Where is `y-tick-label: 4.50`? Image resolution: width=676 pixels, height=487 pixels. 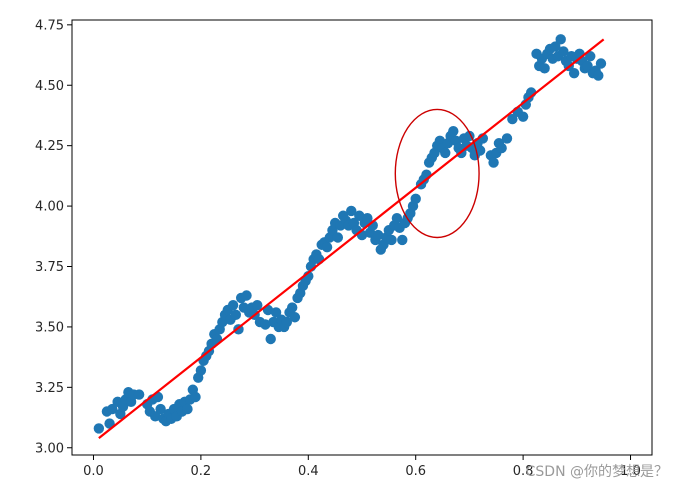
y-tick-label: 4.50 is located at coordinates (49, 86).